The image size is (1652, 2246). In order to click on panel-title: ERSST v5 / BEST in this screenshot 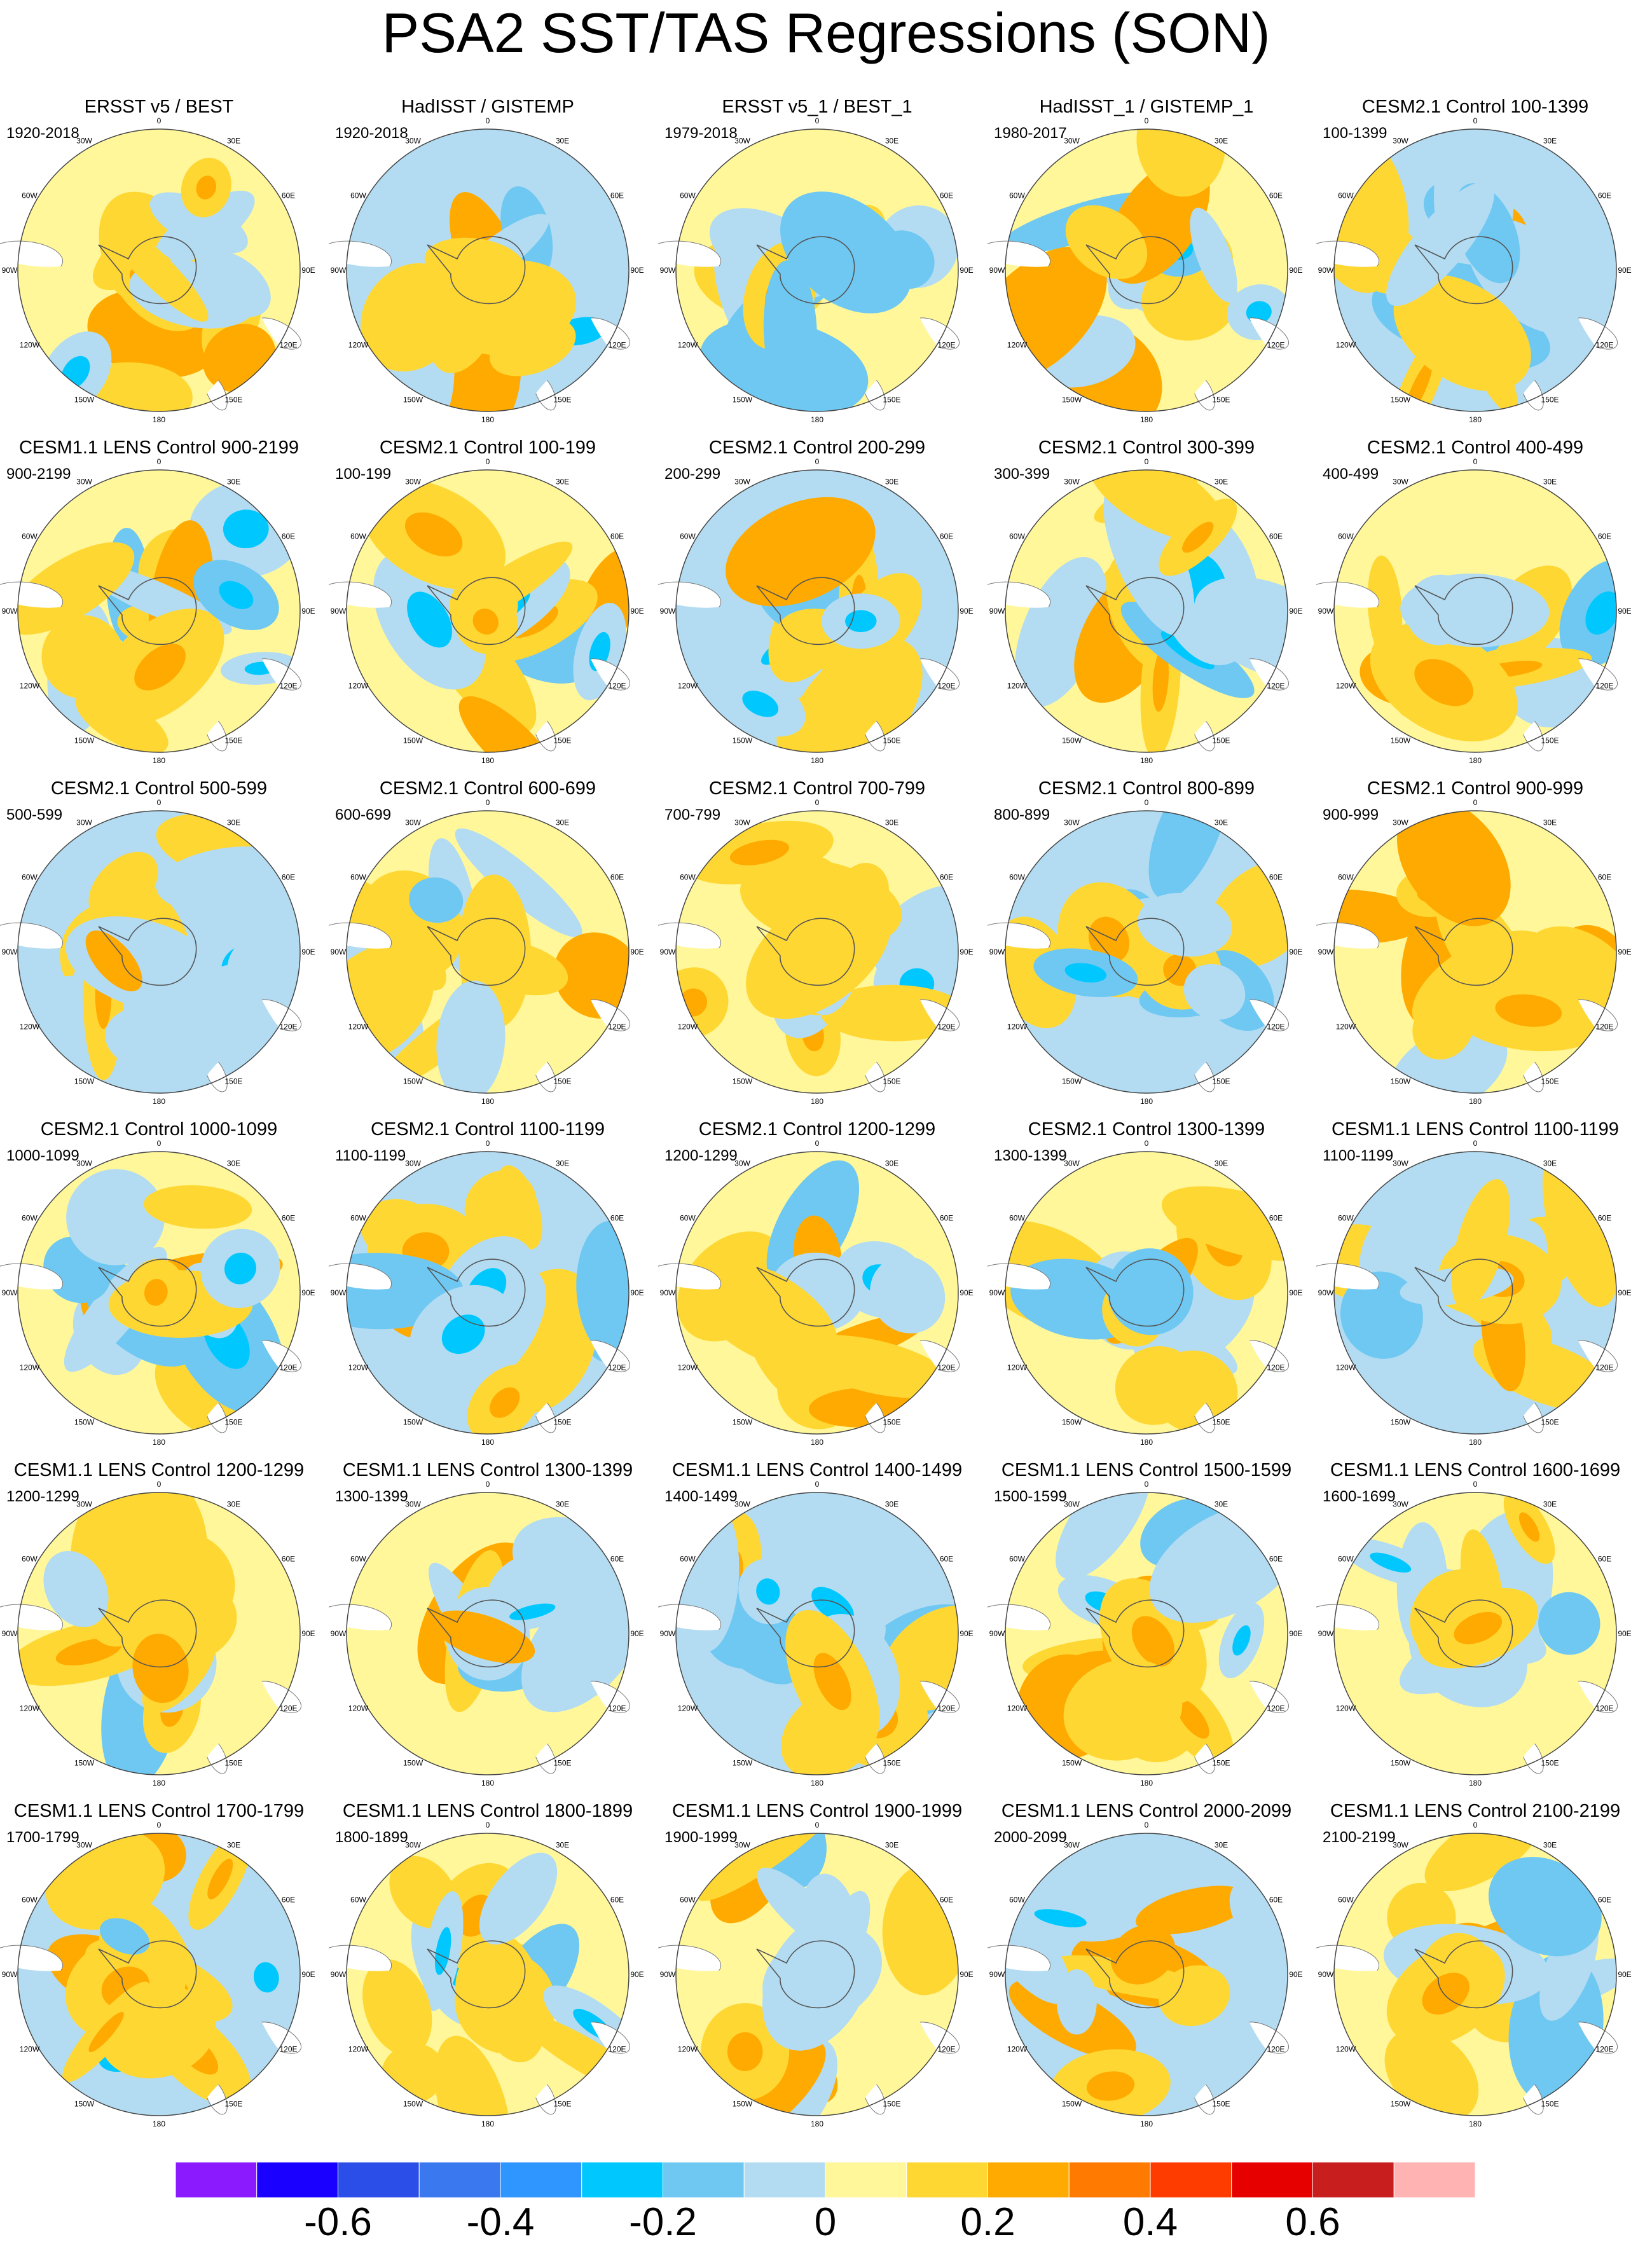, I will do `click(159, 107)`.